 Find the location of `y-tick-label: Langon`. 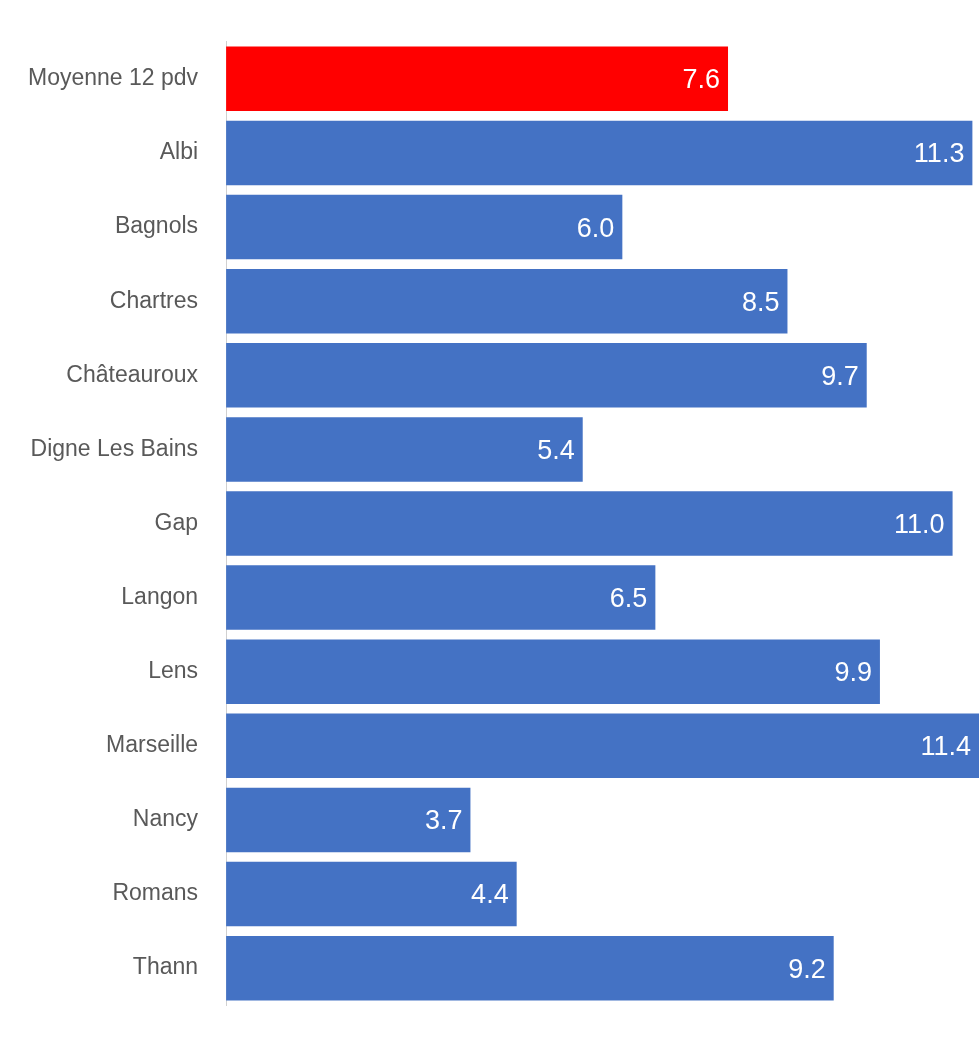

y-tick-label: Langon is located at coordinates (160, 595).